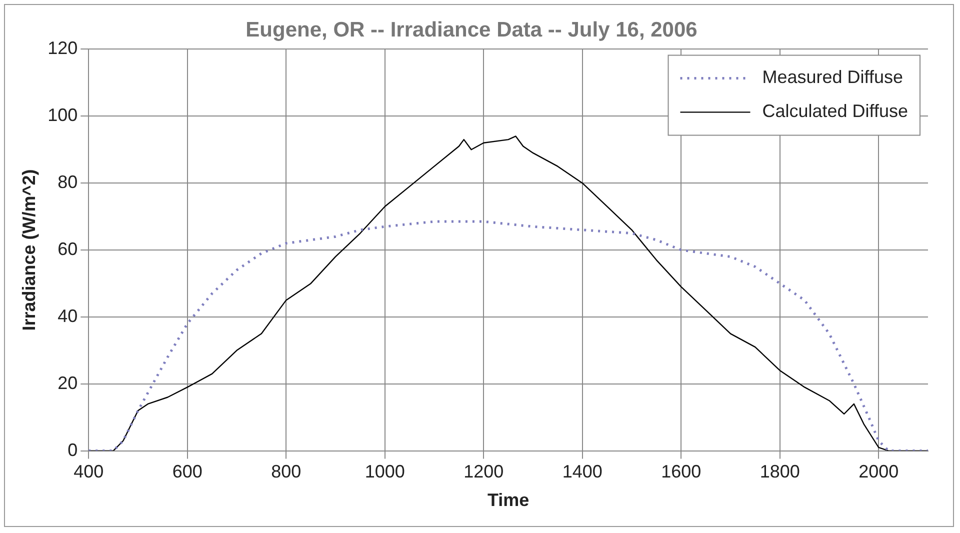  Describe the element at coordinates (68, 382) in the screenshot. I see `y-tick-label: 20` at that location.